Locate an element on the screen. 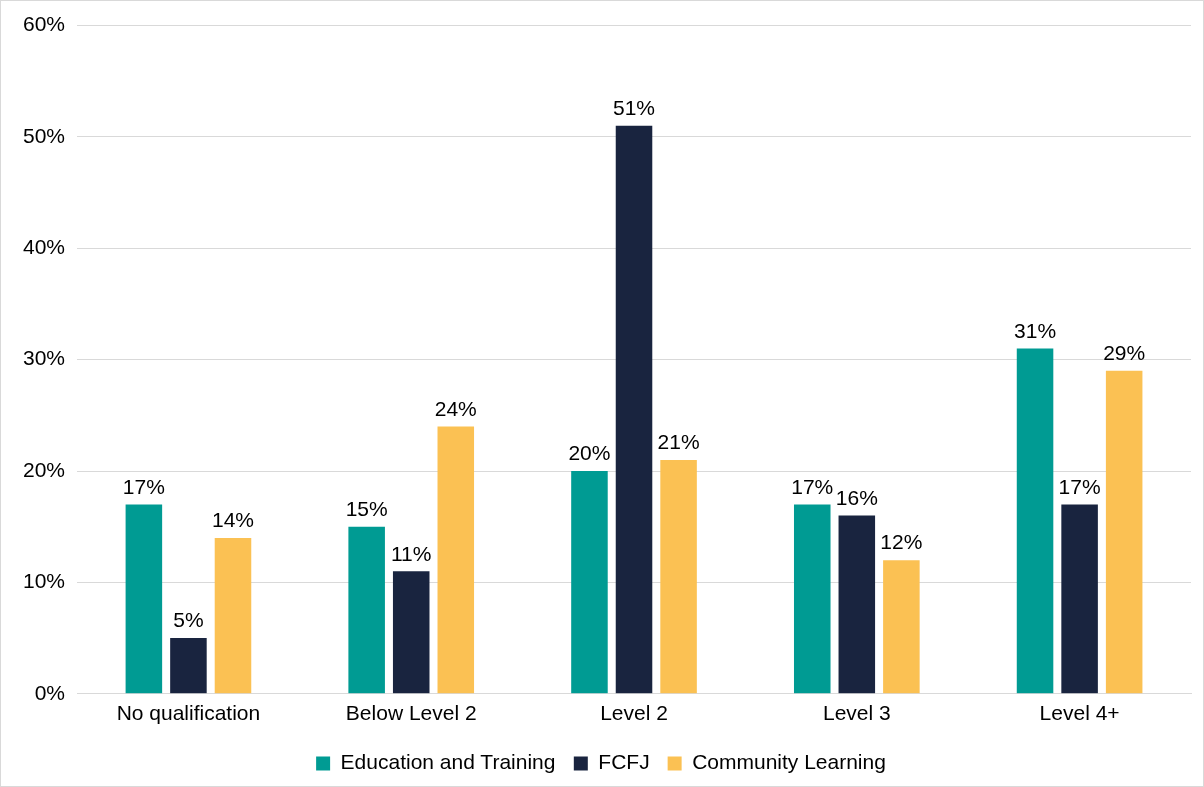 This screenshot has height=787, width=1204. x-tick-label: No qualification is located at coordinates (188, 713).